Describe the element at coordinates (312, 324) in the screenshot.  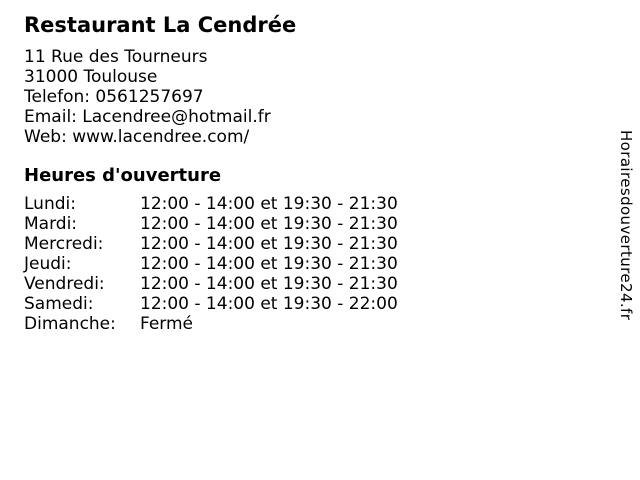
I see `table-row-sunday: Dimanche: Fermé` at that location.